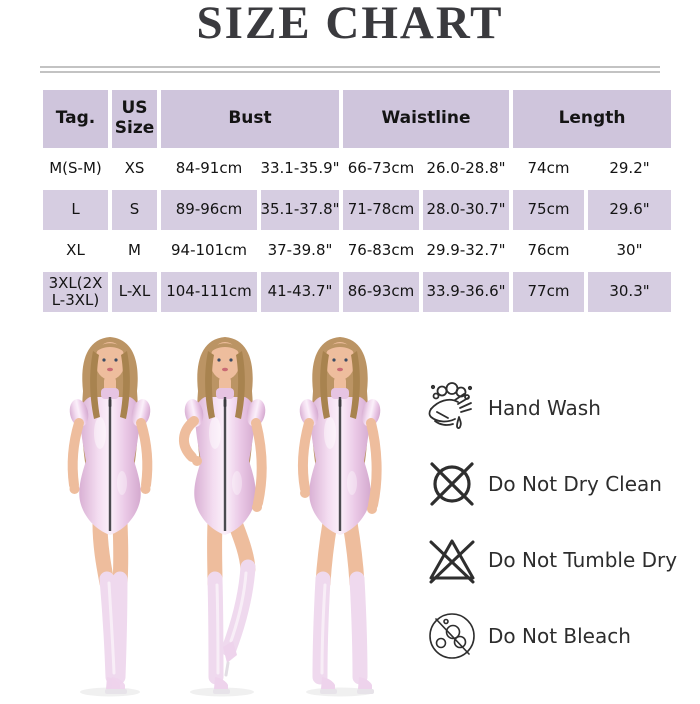 The image size is (700, 704). What do you see at coordinates (75, 119) in the screenshot?
I see `col-header-tag: Tag.` at bounding box center [75, 119].